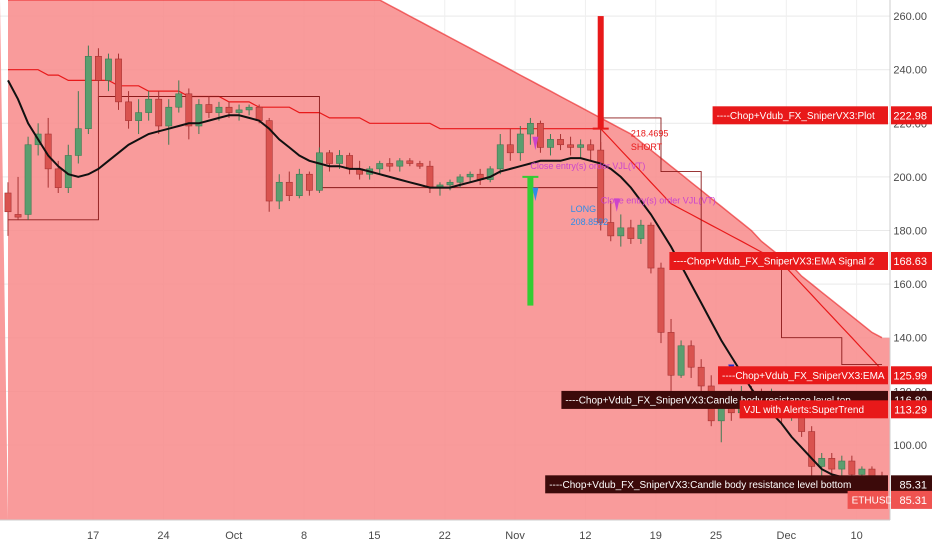 This screenshot has height=550, width=932. What do you see at coordinates (910, 446) in the screenshot?
I see `y-tick-label: 100.00` at bounding box center [910, 446].